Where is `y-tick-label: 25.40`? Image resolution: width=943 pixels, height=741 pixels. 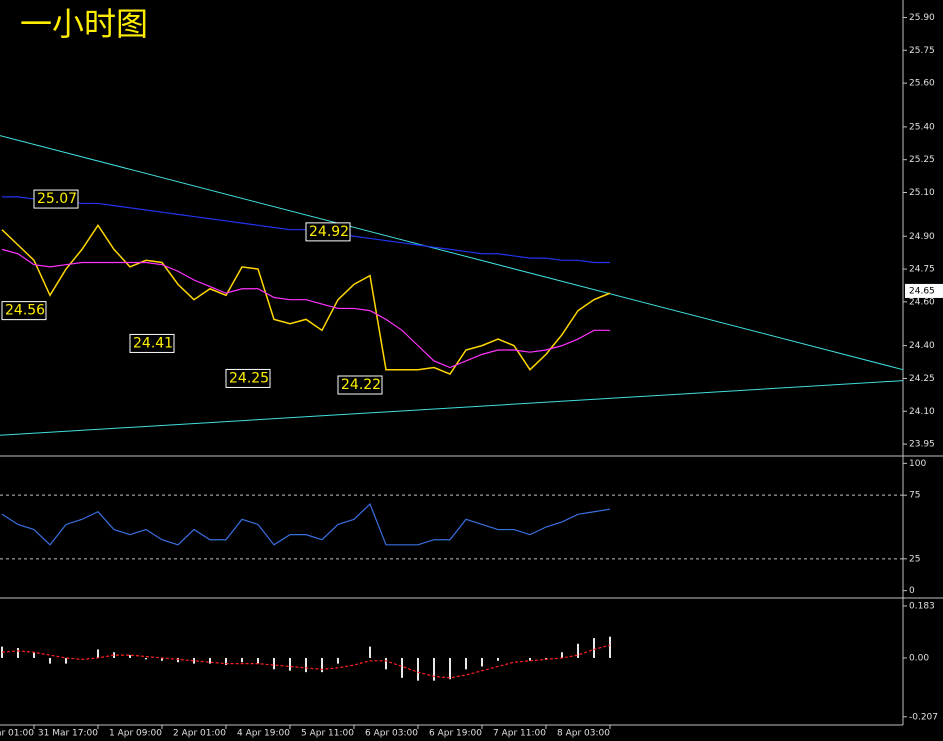 y-tick-label: 25.40 is located at coordinates (922, 127).